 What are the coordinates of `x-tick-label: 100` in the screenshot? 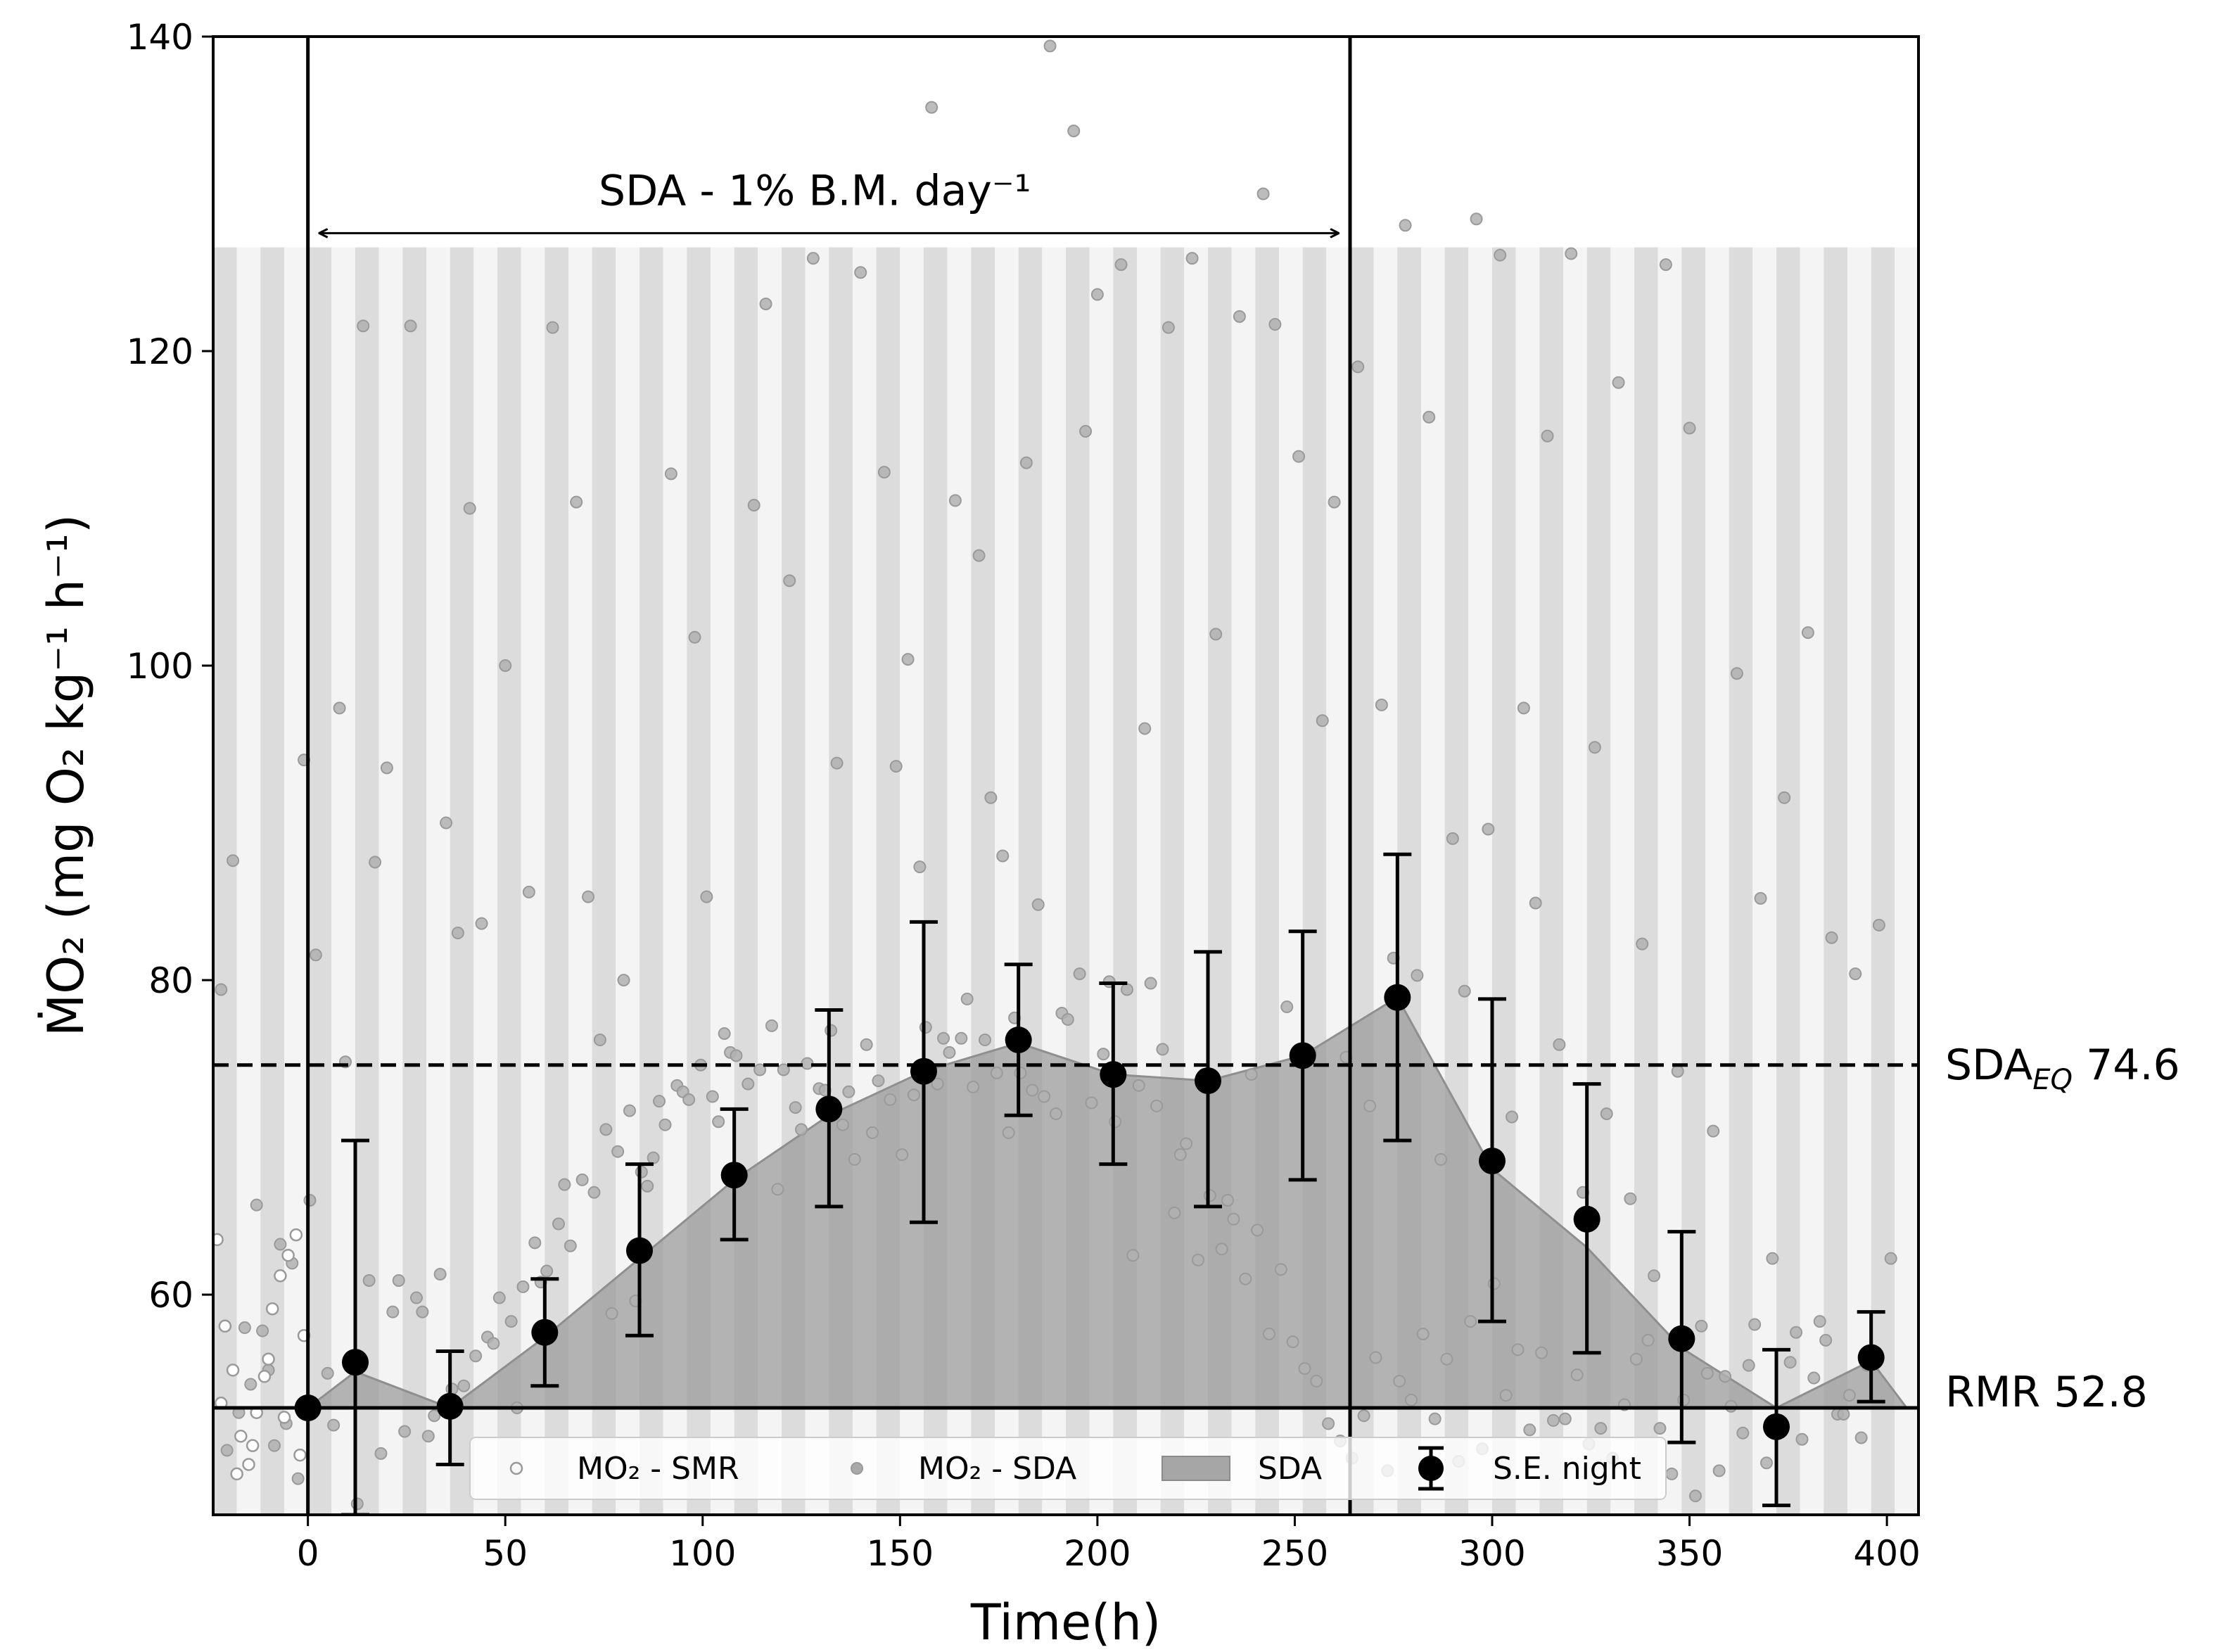 It's located at (702, 1553).